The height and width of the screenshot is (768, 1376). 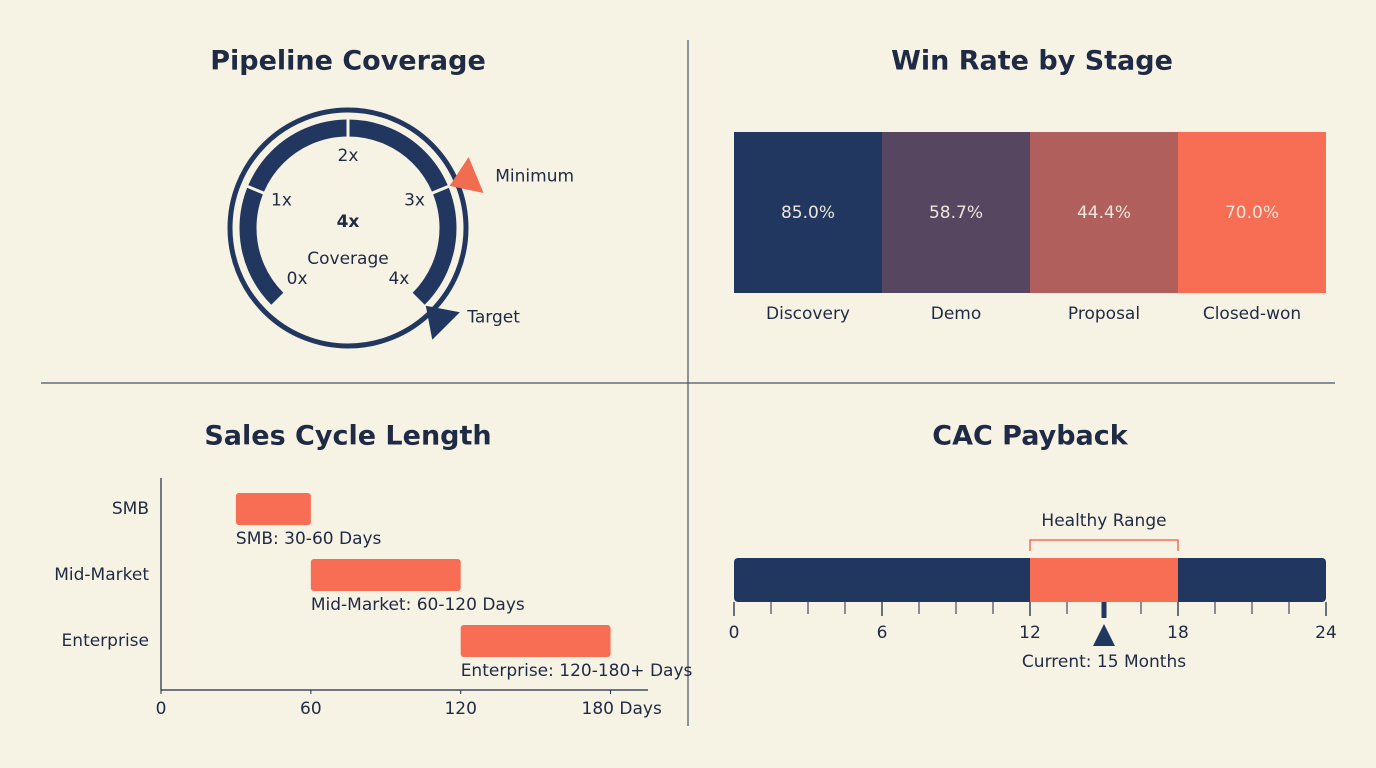 I want to click on healthy-range, so click(x=1104, y=580).